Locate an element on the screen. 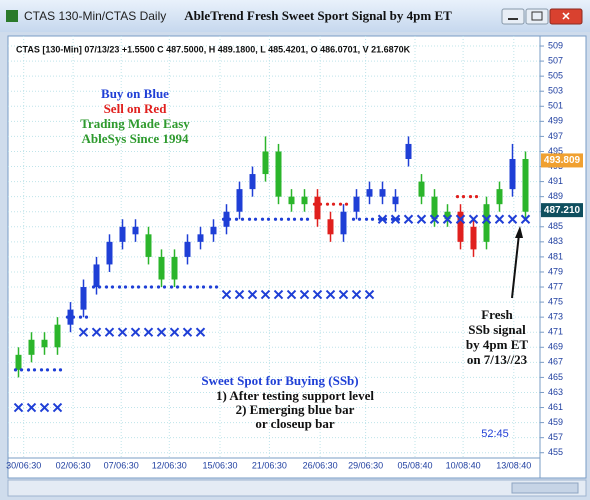  price-tag-label: 493.809 is located at coordinates (562, 160).